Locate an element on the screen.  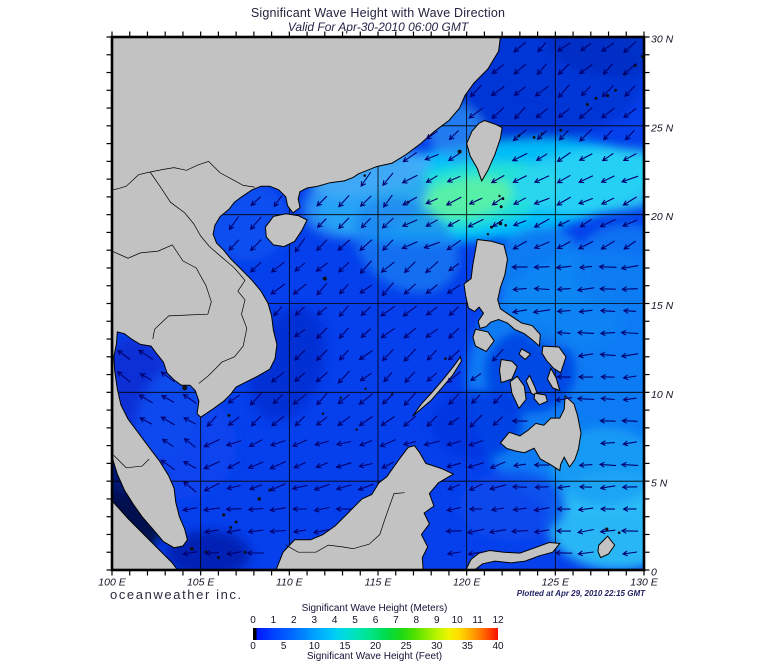
meters-tick-label: 1 is located at coordinates (273, 620).